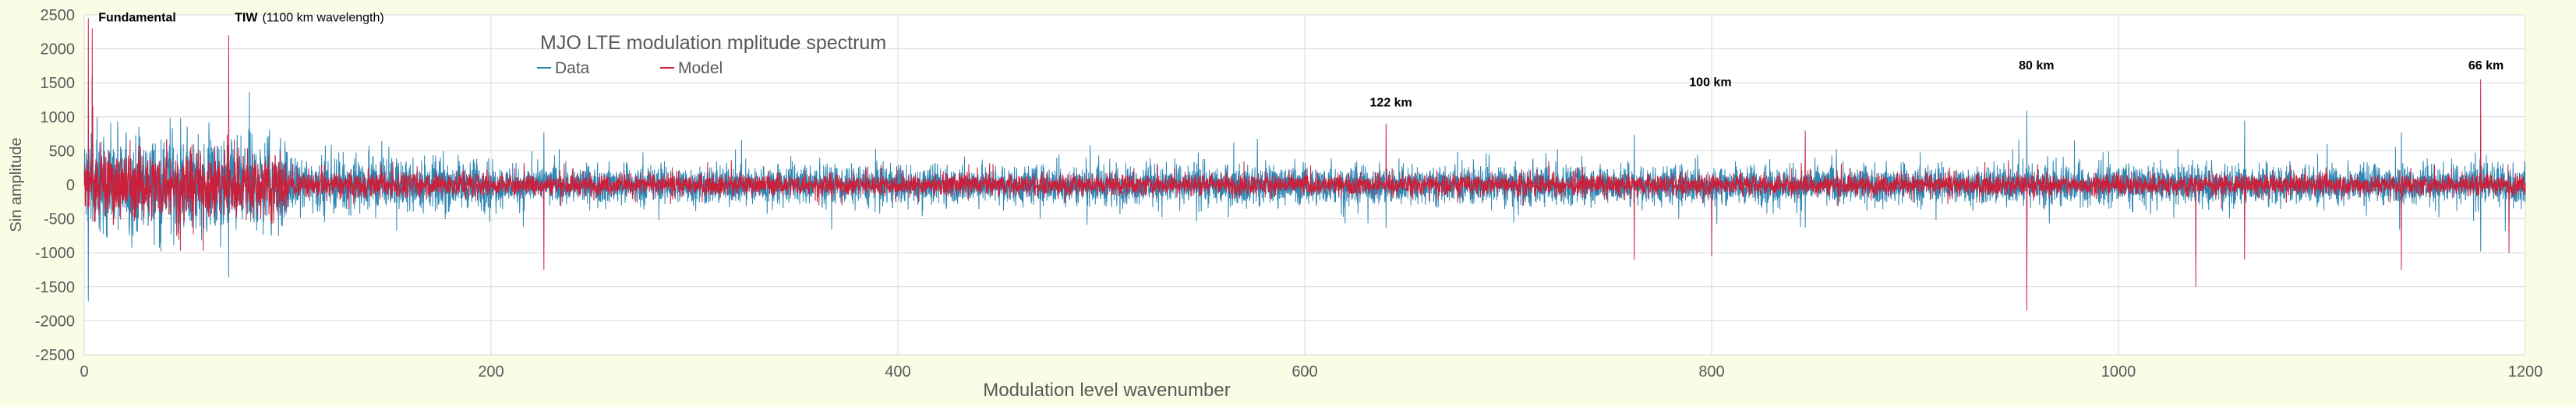 Image resolution: width=2576 pixels, height=407 pixels. What do you see at coordinates (1711, 372) in the screenshot?
I see `x-tick-label: 800` at bounding box center [1711, 372].